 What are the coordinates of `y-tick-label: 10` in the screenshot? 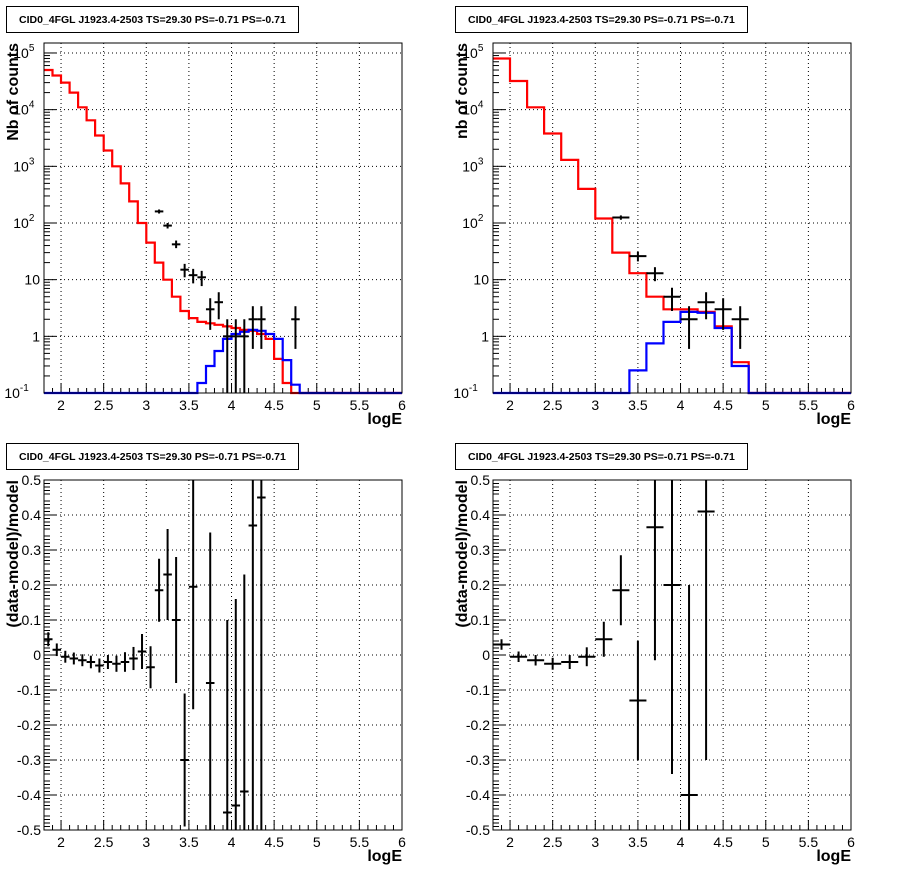 It's located at (32, 280).